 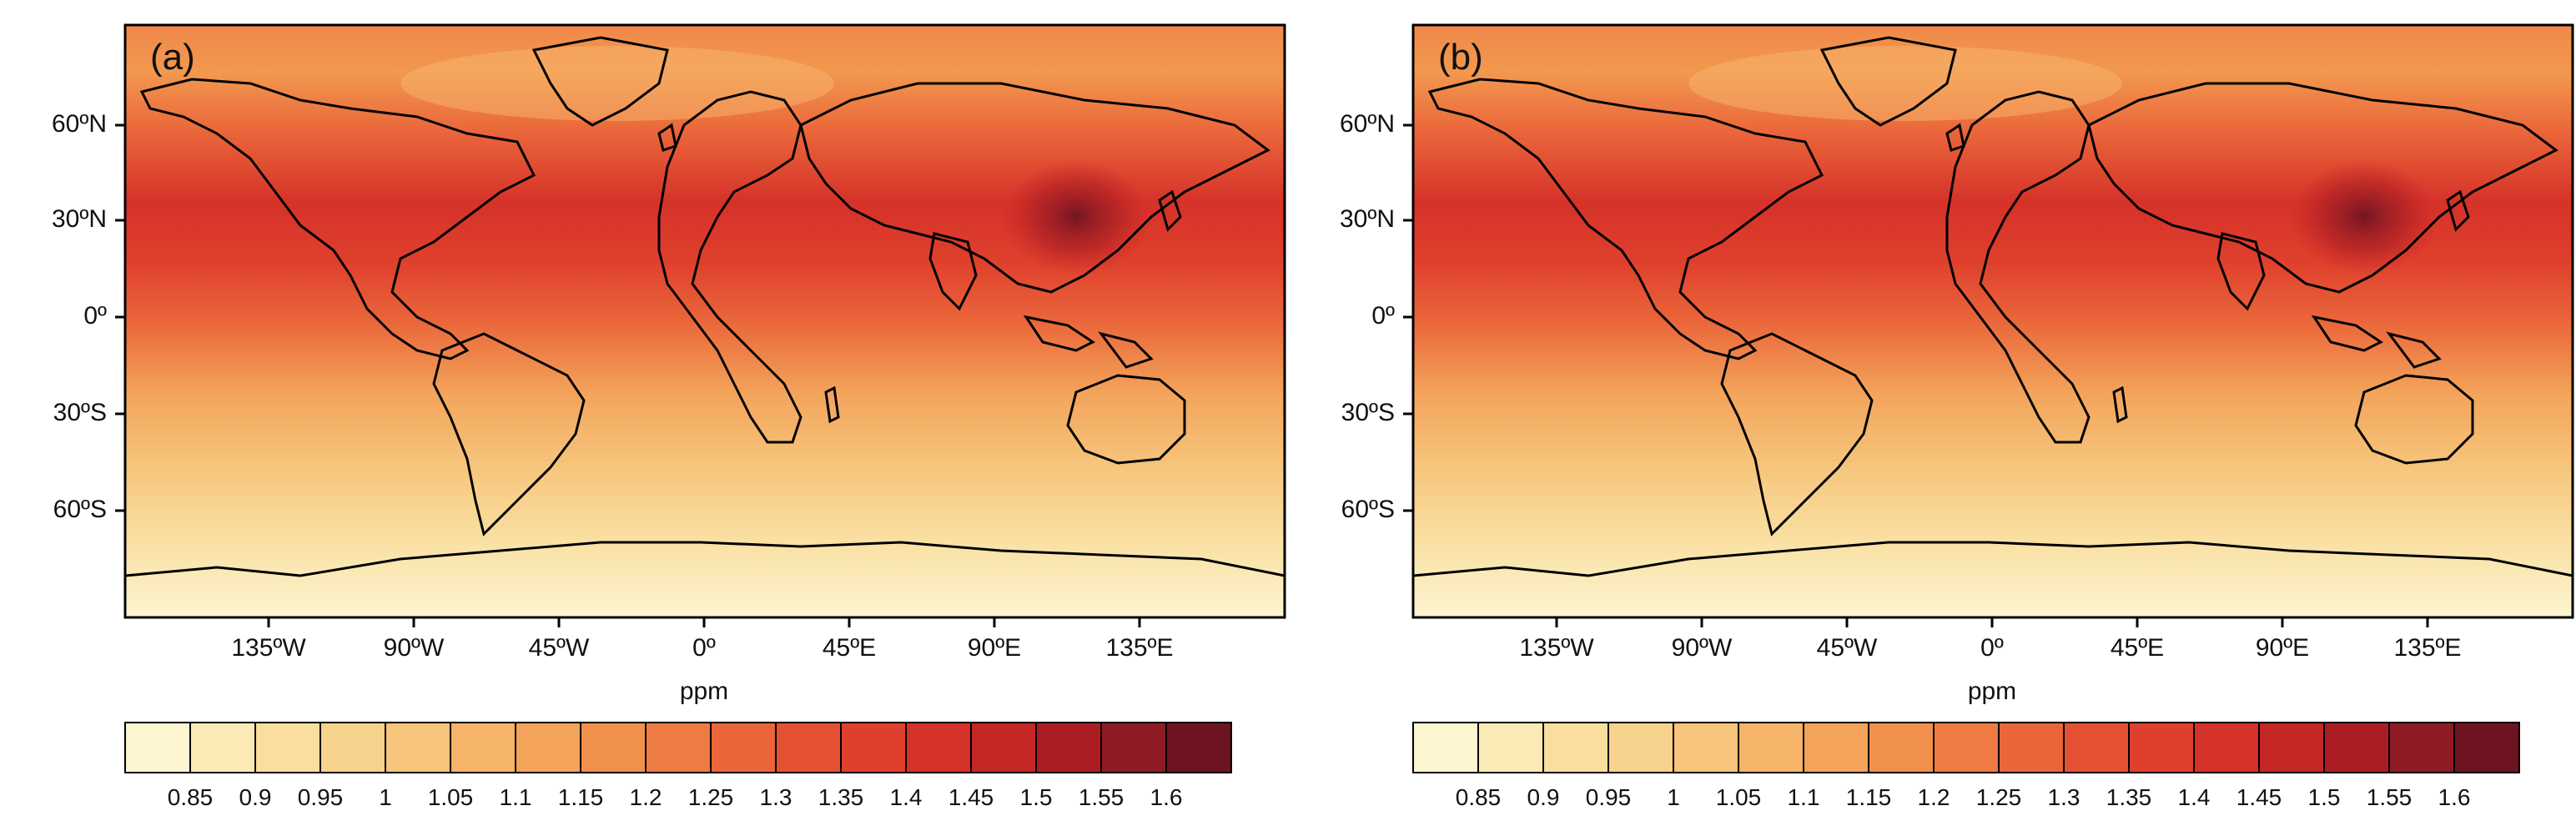 What do you see at coordinates (1460, 58) in the screenshot?
I see `panel-label: (b)` at bounding box center [1460, 58].